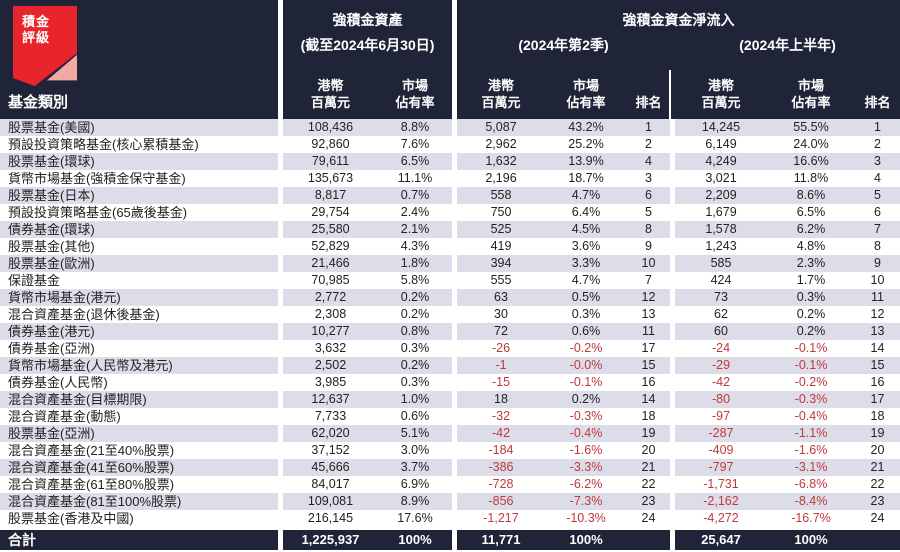  Describe the element at coordinates (877, 433) in the screenshot. I see `h1-rank: 19` at that location.